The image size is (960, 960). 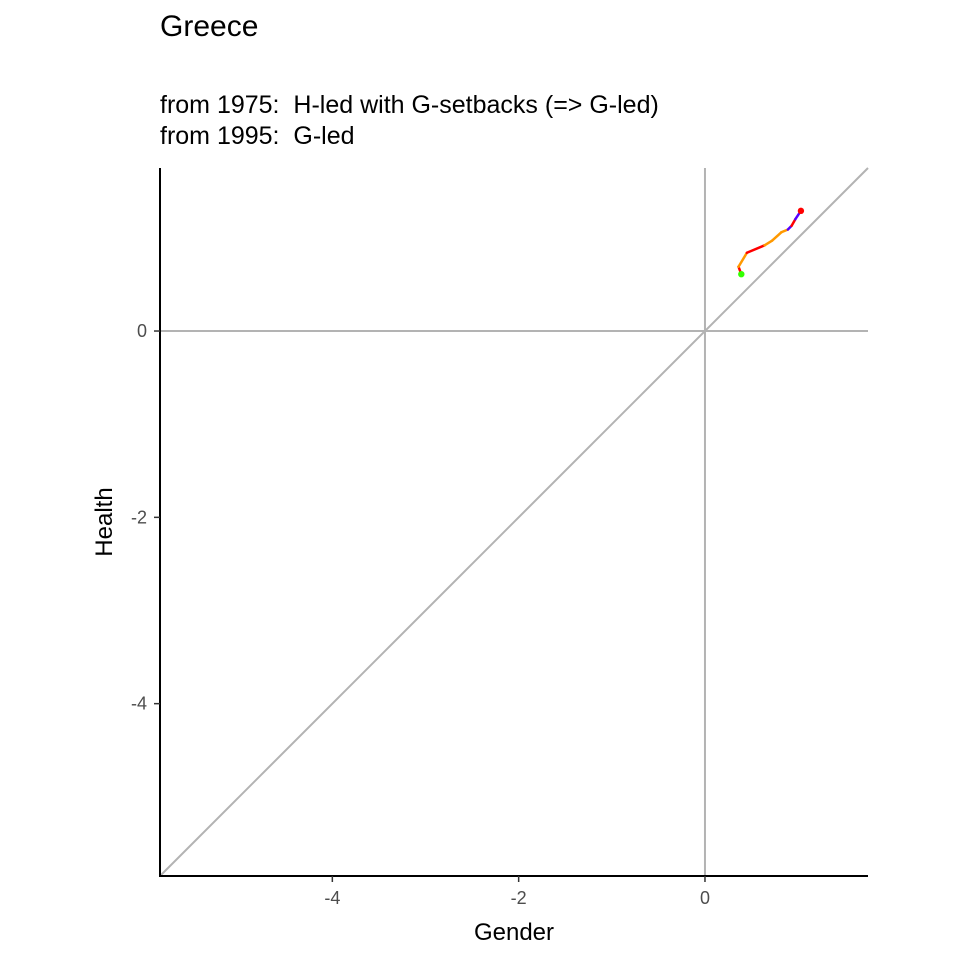 I want to click on y-axis-title: Health, so click(x=104, y=521).